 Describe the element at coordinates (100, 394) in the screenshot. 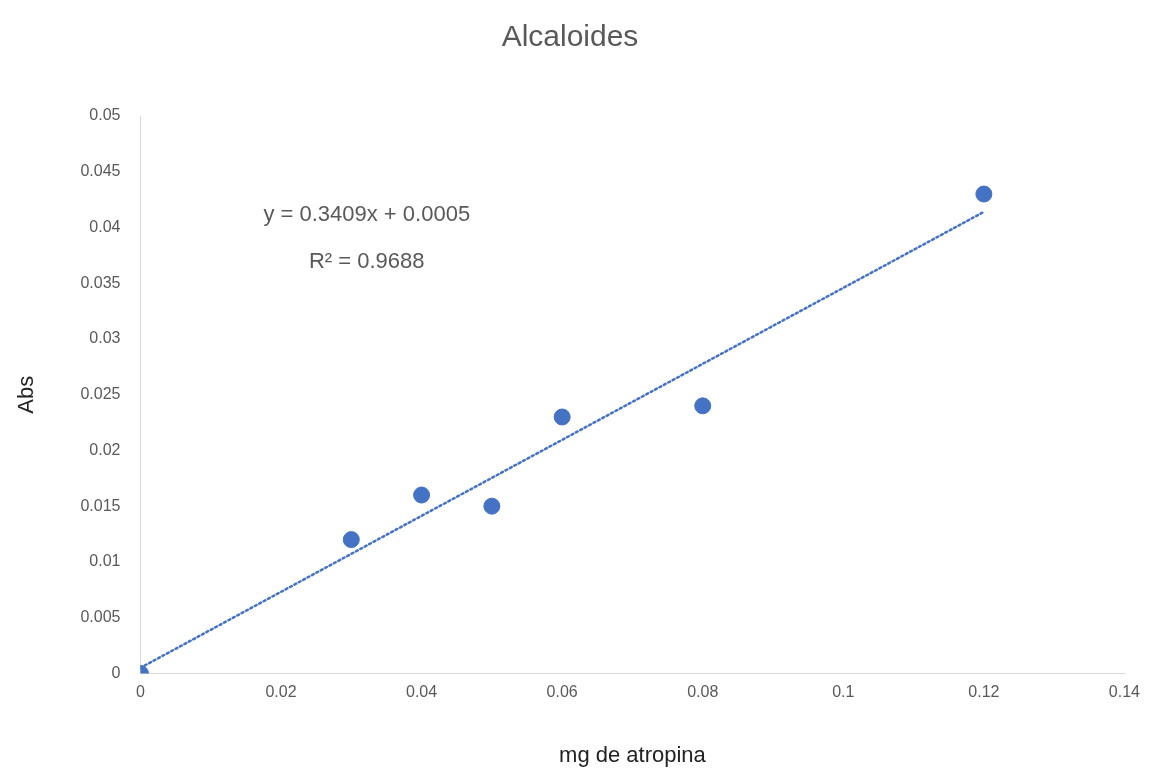

I see `y-tick-label: 0.025` at that location.